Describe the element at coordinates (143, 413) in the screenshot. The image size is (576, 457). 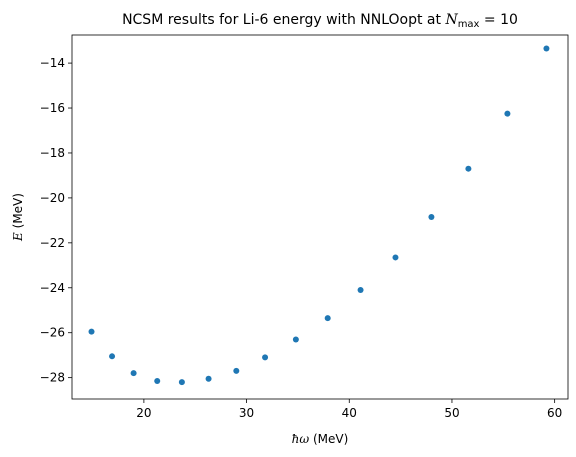
I see `x-tick-label: 20` at that location.